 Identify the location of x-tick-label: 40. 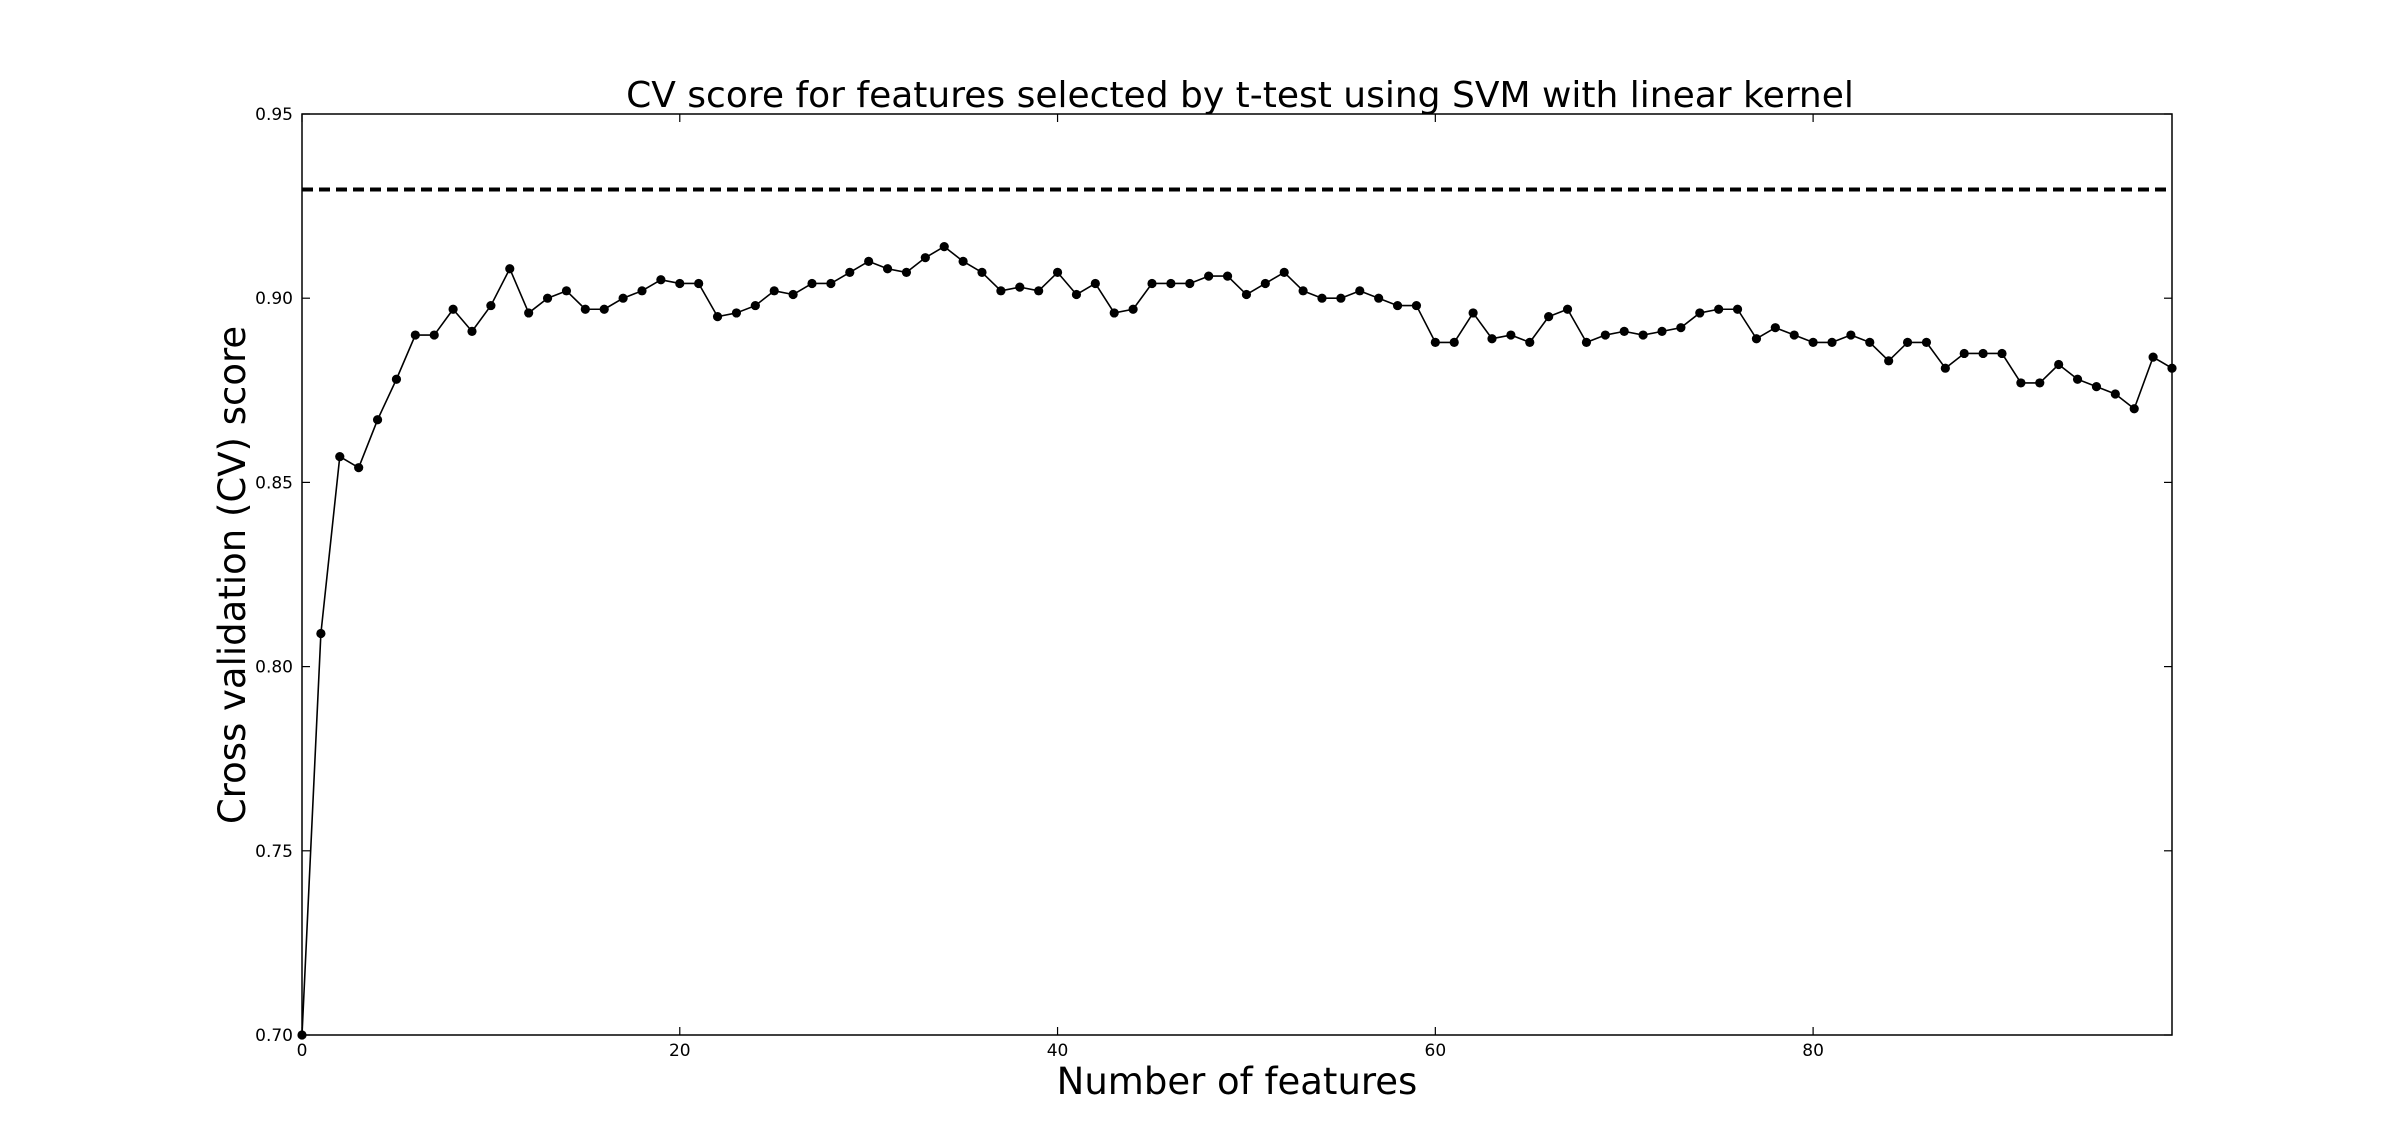
(1058, 1051).